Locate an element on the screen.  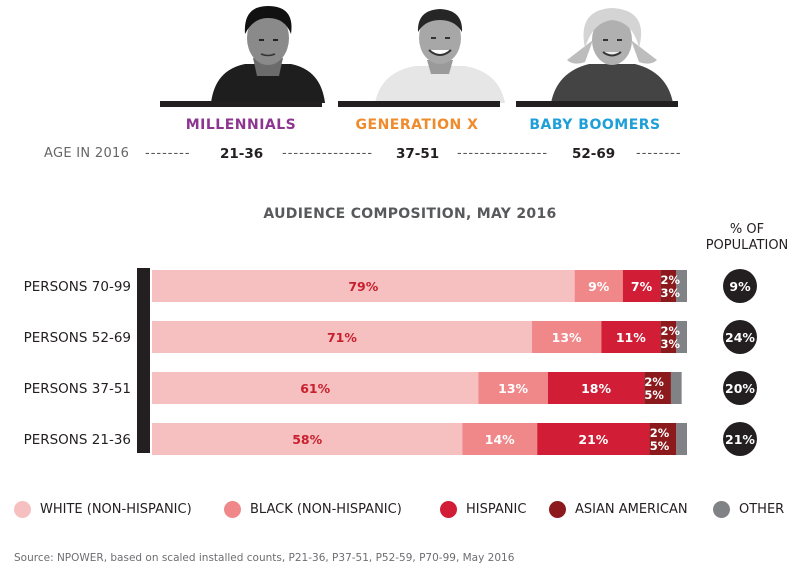
data-label-hispanic-persons-37-51: 18% is located at coordinates (596, 388).